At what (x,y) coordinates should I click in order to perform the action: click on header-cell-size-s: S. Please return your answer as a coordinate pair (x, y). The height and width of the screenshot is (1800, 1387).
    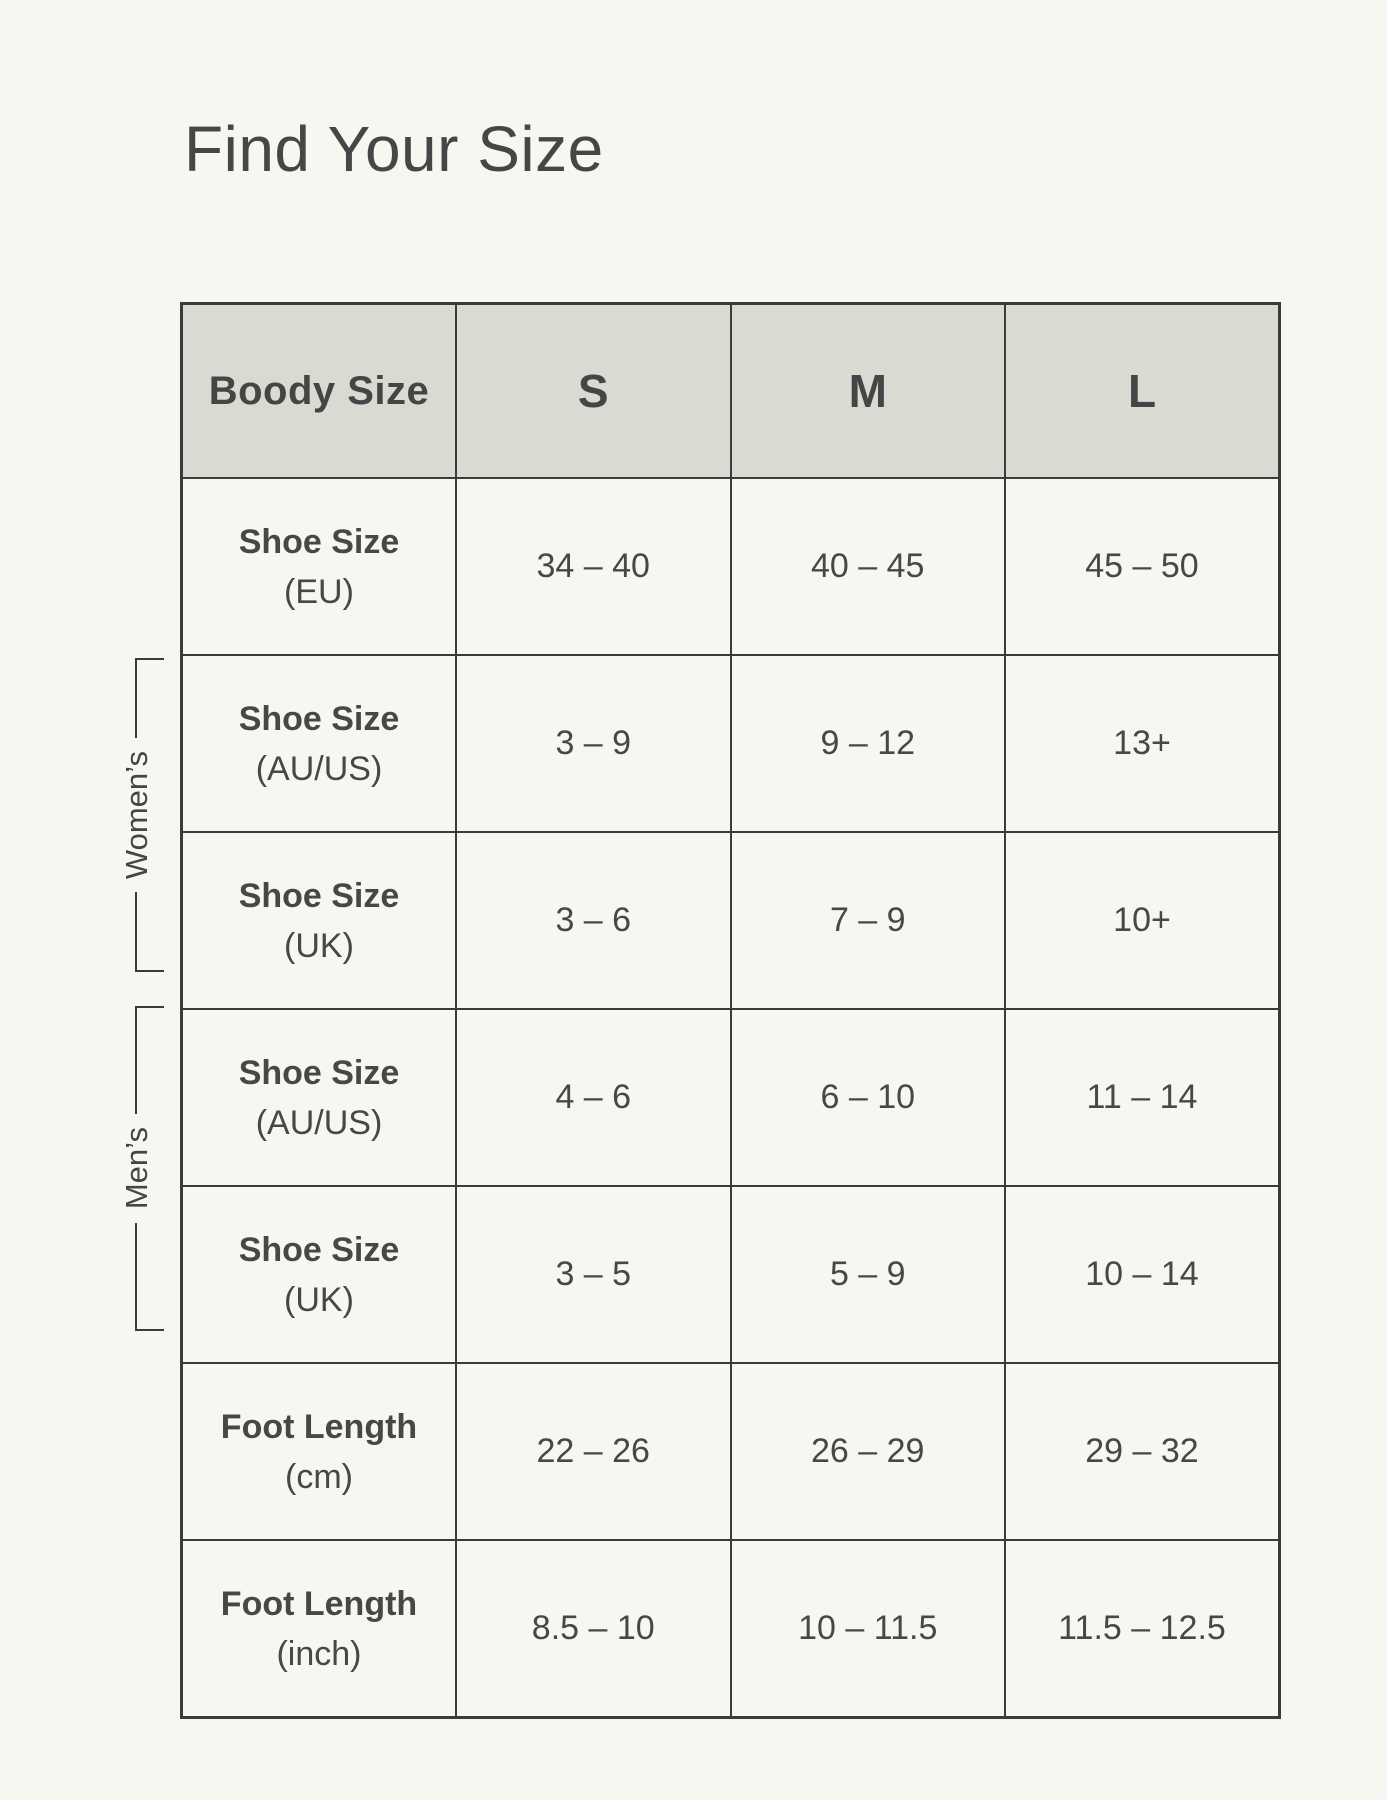
    Looking at the image, I should click on (593, 390).